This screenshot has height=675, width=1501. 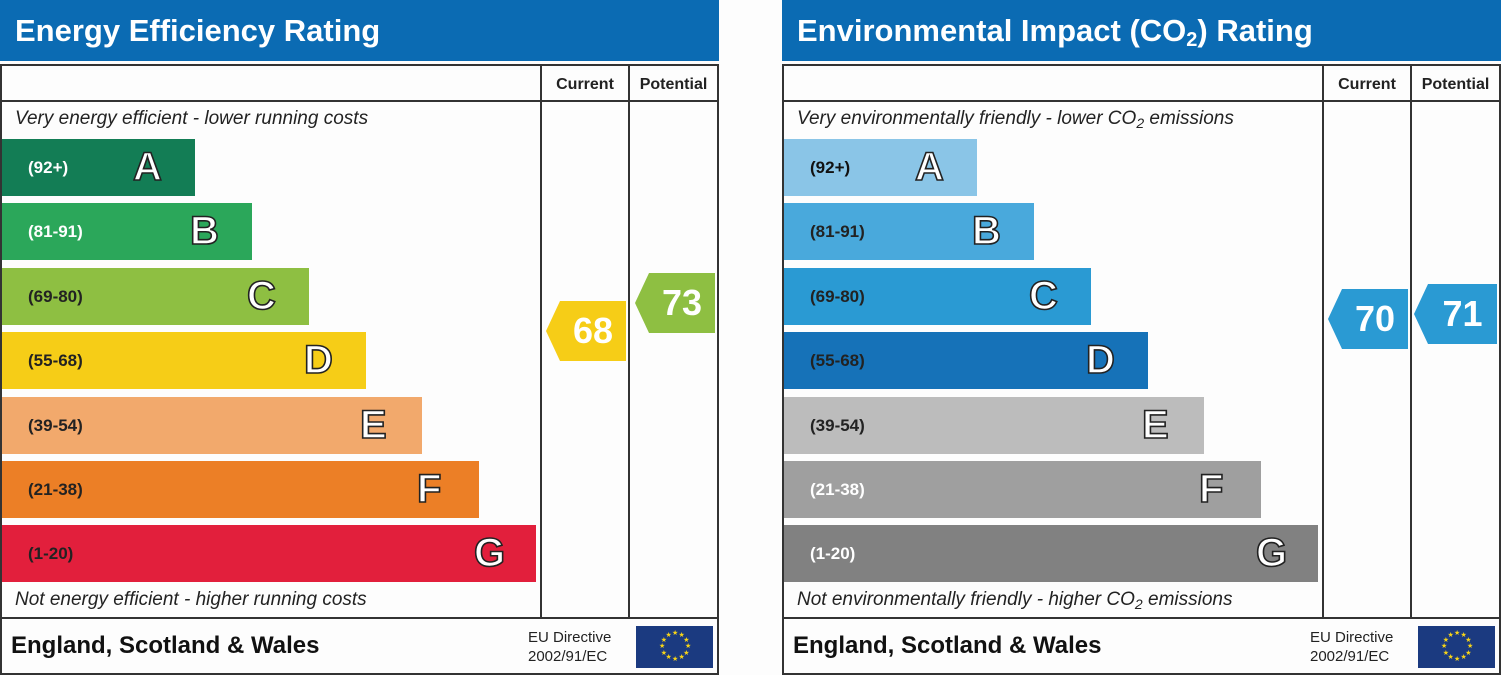 I want to click on footer-divider, so click(x=359, y=618).